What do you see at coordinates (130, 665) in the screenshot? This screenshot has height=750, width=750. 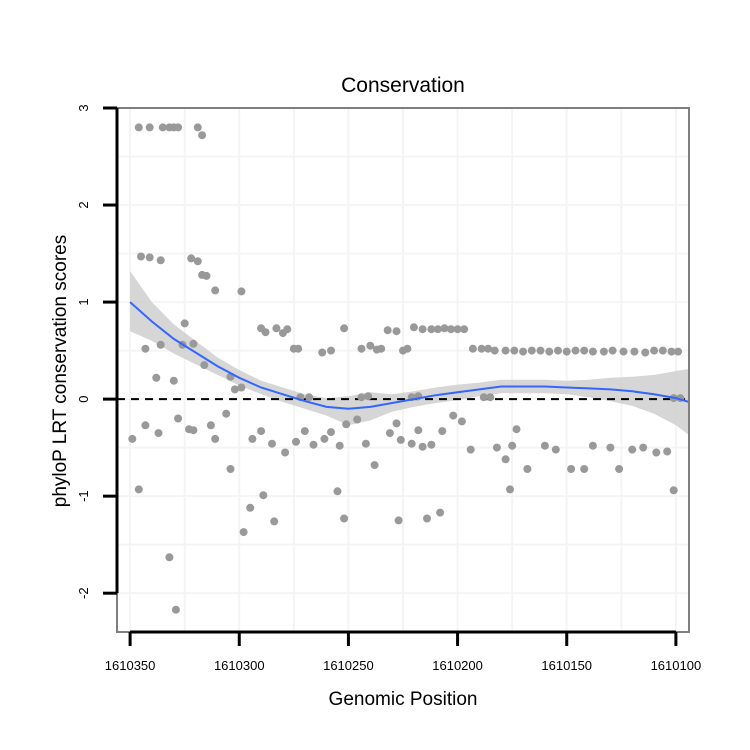 I see `x-tick-label: 1610350` at bounding box center [130, 665].